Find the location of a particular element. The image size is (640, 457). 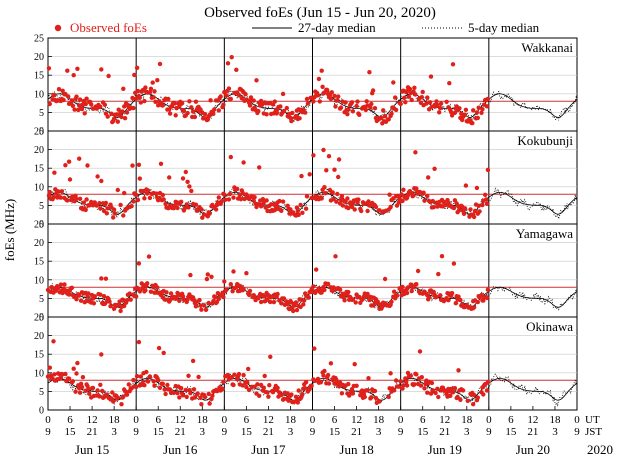

station-label: Kokubunji is located at coordinates (545, 140).